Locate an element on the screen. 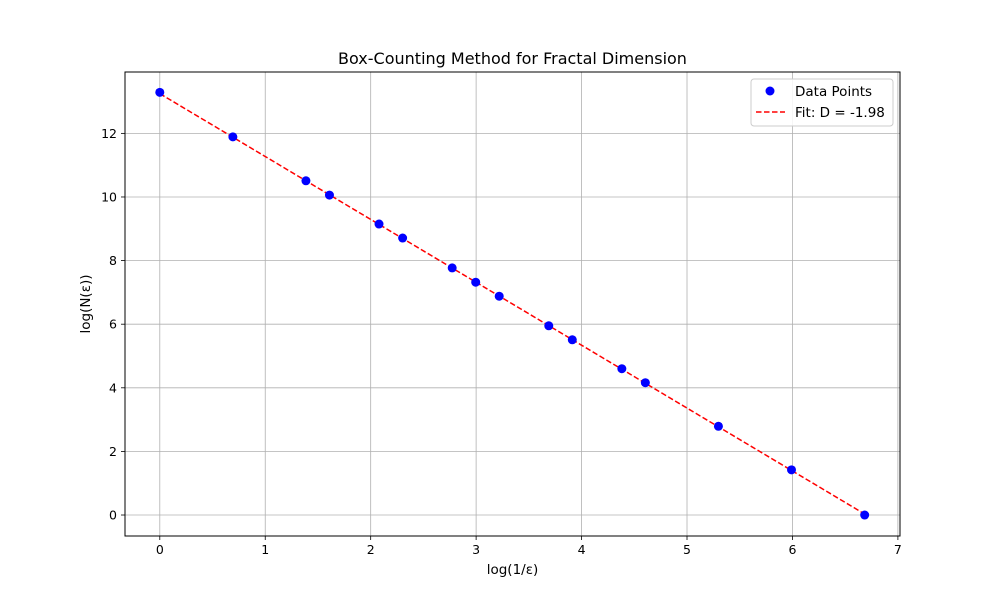 The image size is (1000, 600). y-tick-label-2: 2 is located at coordinates (113, 451).